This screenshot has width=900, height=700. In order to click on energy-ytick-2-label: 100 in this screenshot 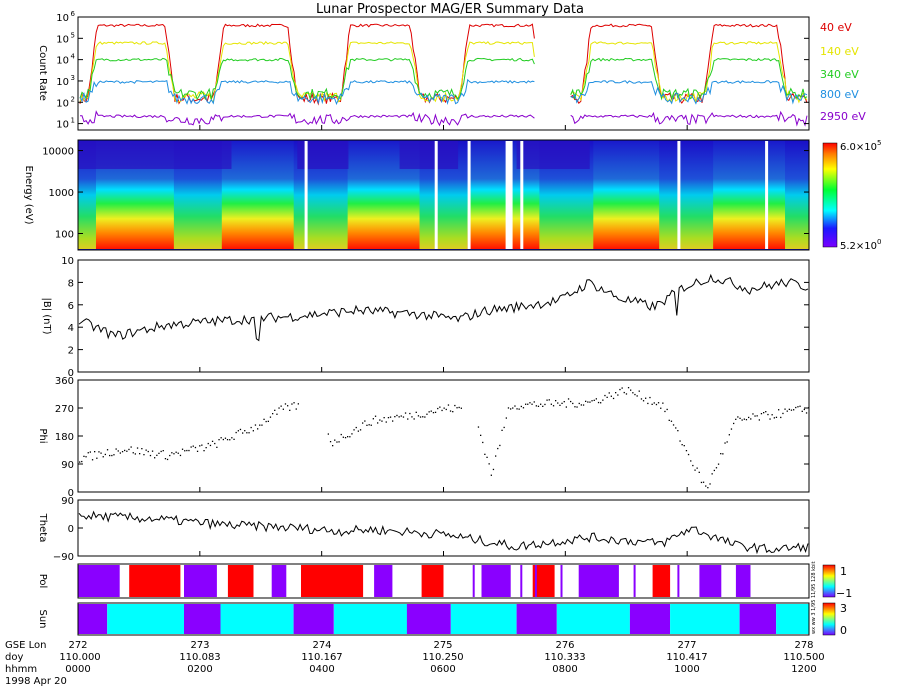, I will do `click(64, 235)`.